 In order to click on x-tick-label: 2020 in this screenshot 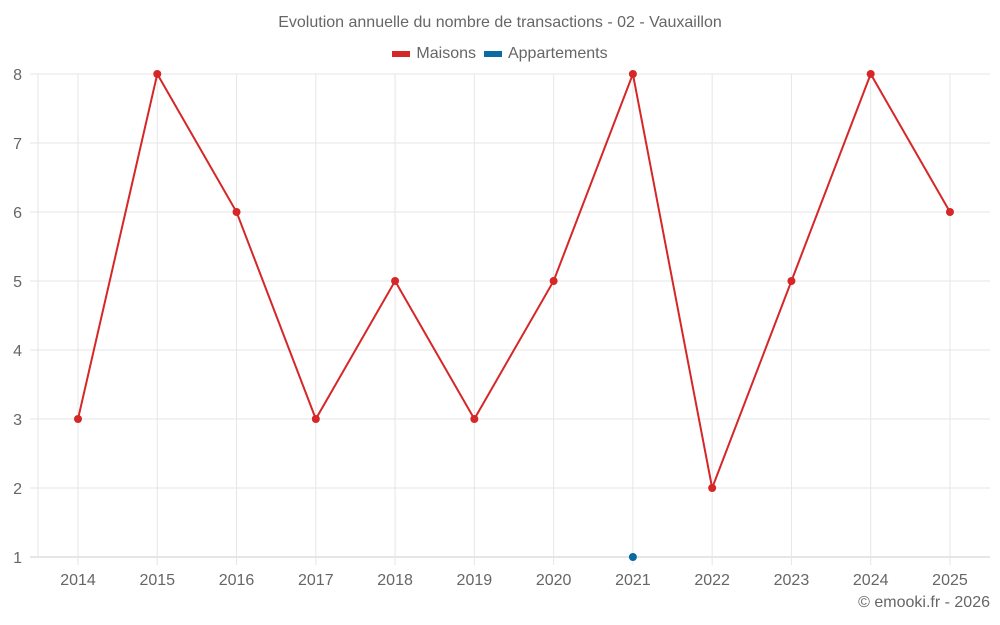, I will do `click(554, 580)`.